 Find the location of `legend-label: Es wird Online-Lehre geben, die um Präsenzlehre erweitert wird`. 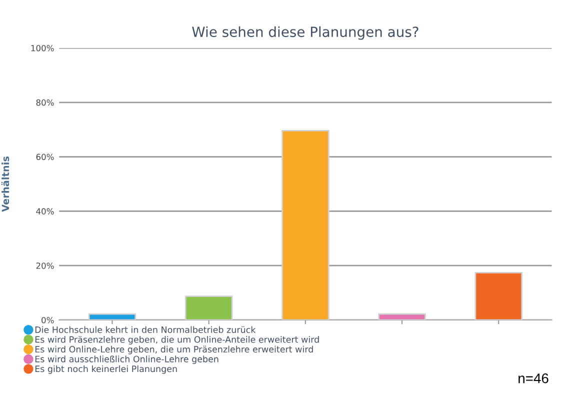

legend-label: Es wird Online-Lehre geben, die um Präsenzlehre erweitert wird is located at coordinates (174, 350).